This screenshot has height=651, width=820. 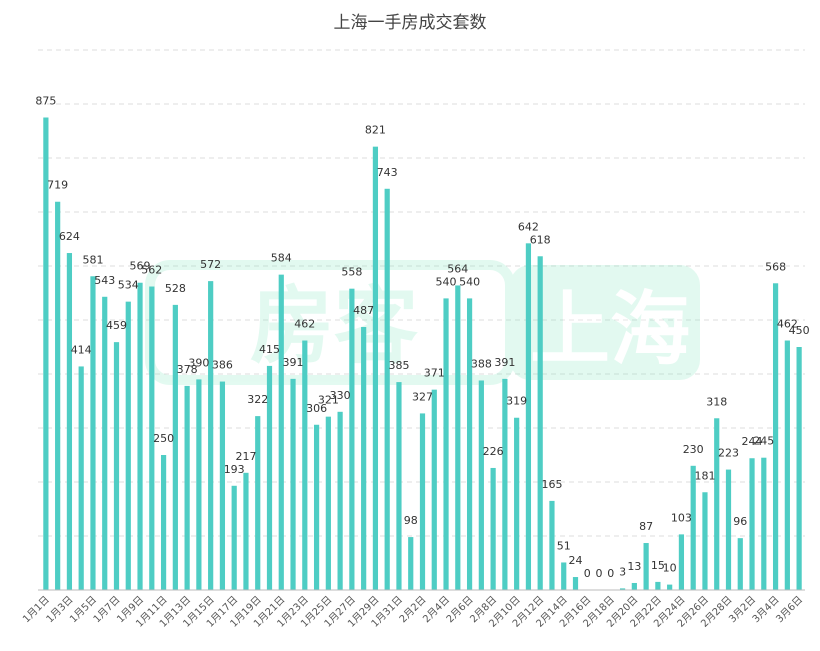 I want to click on data-label: 459, so click(x=116, y=325).